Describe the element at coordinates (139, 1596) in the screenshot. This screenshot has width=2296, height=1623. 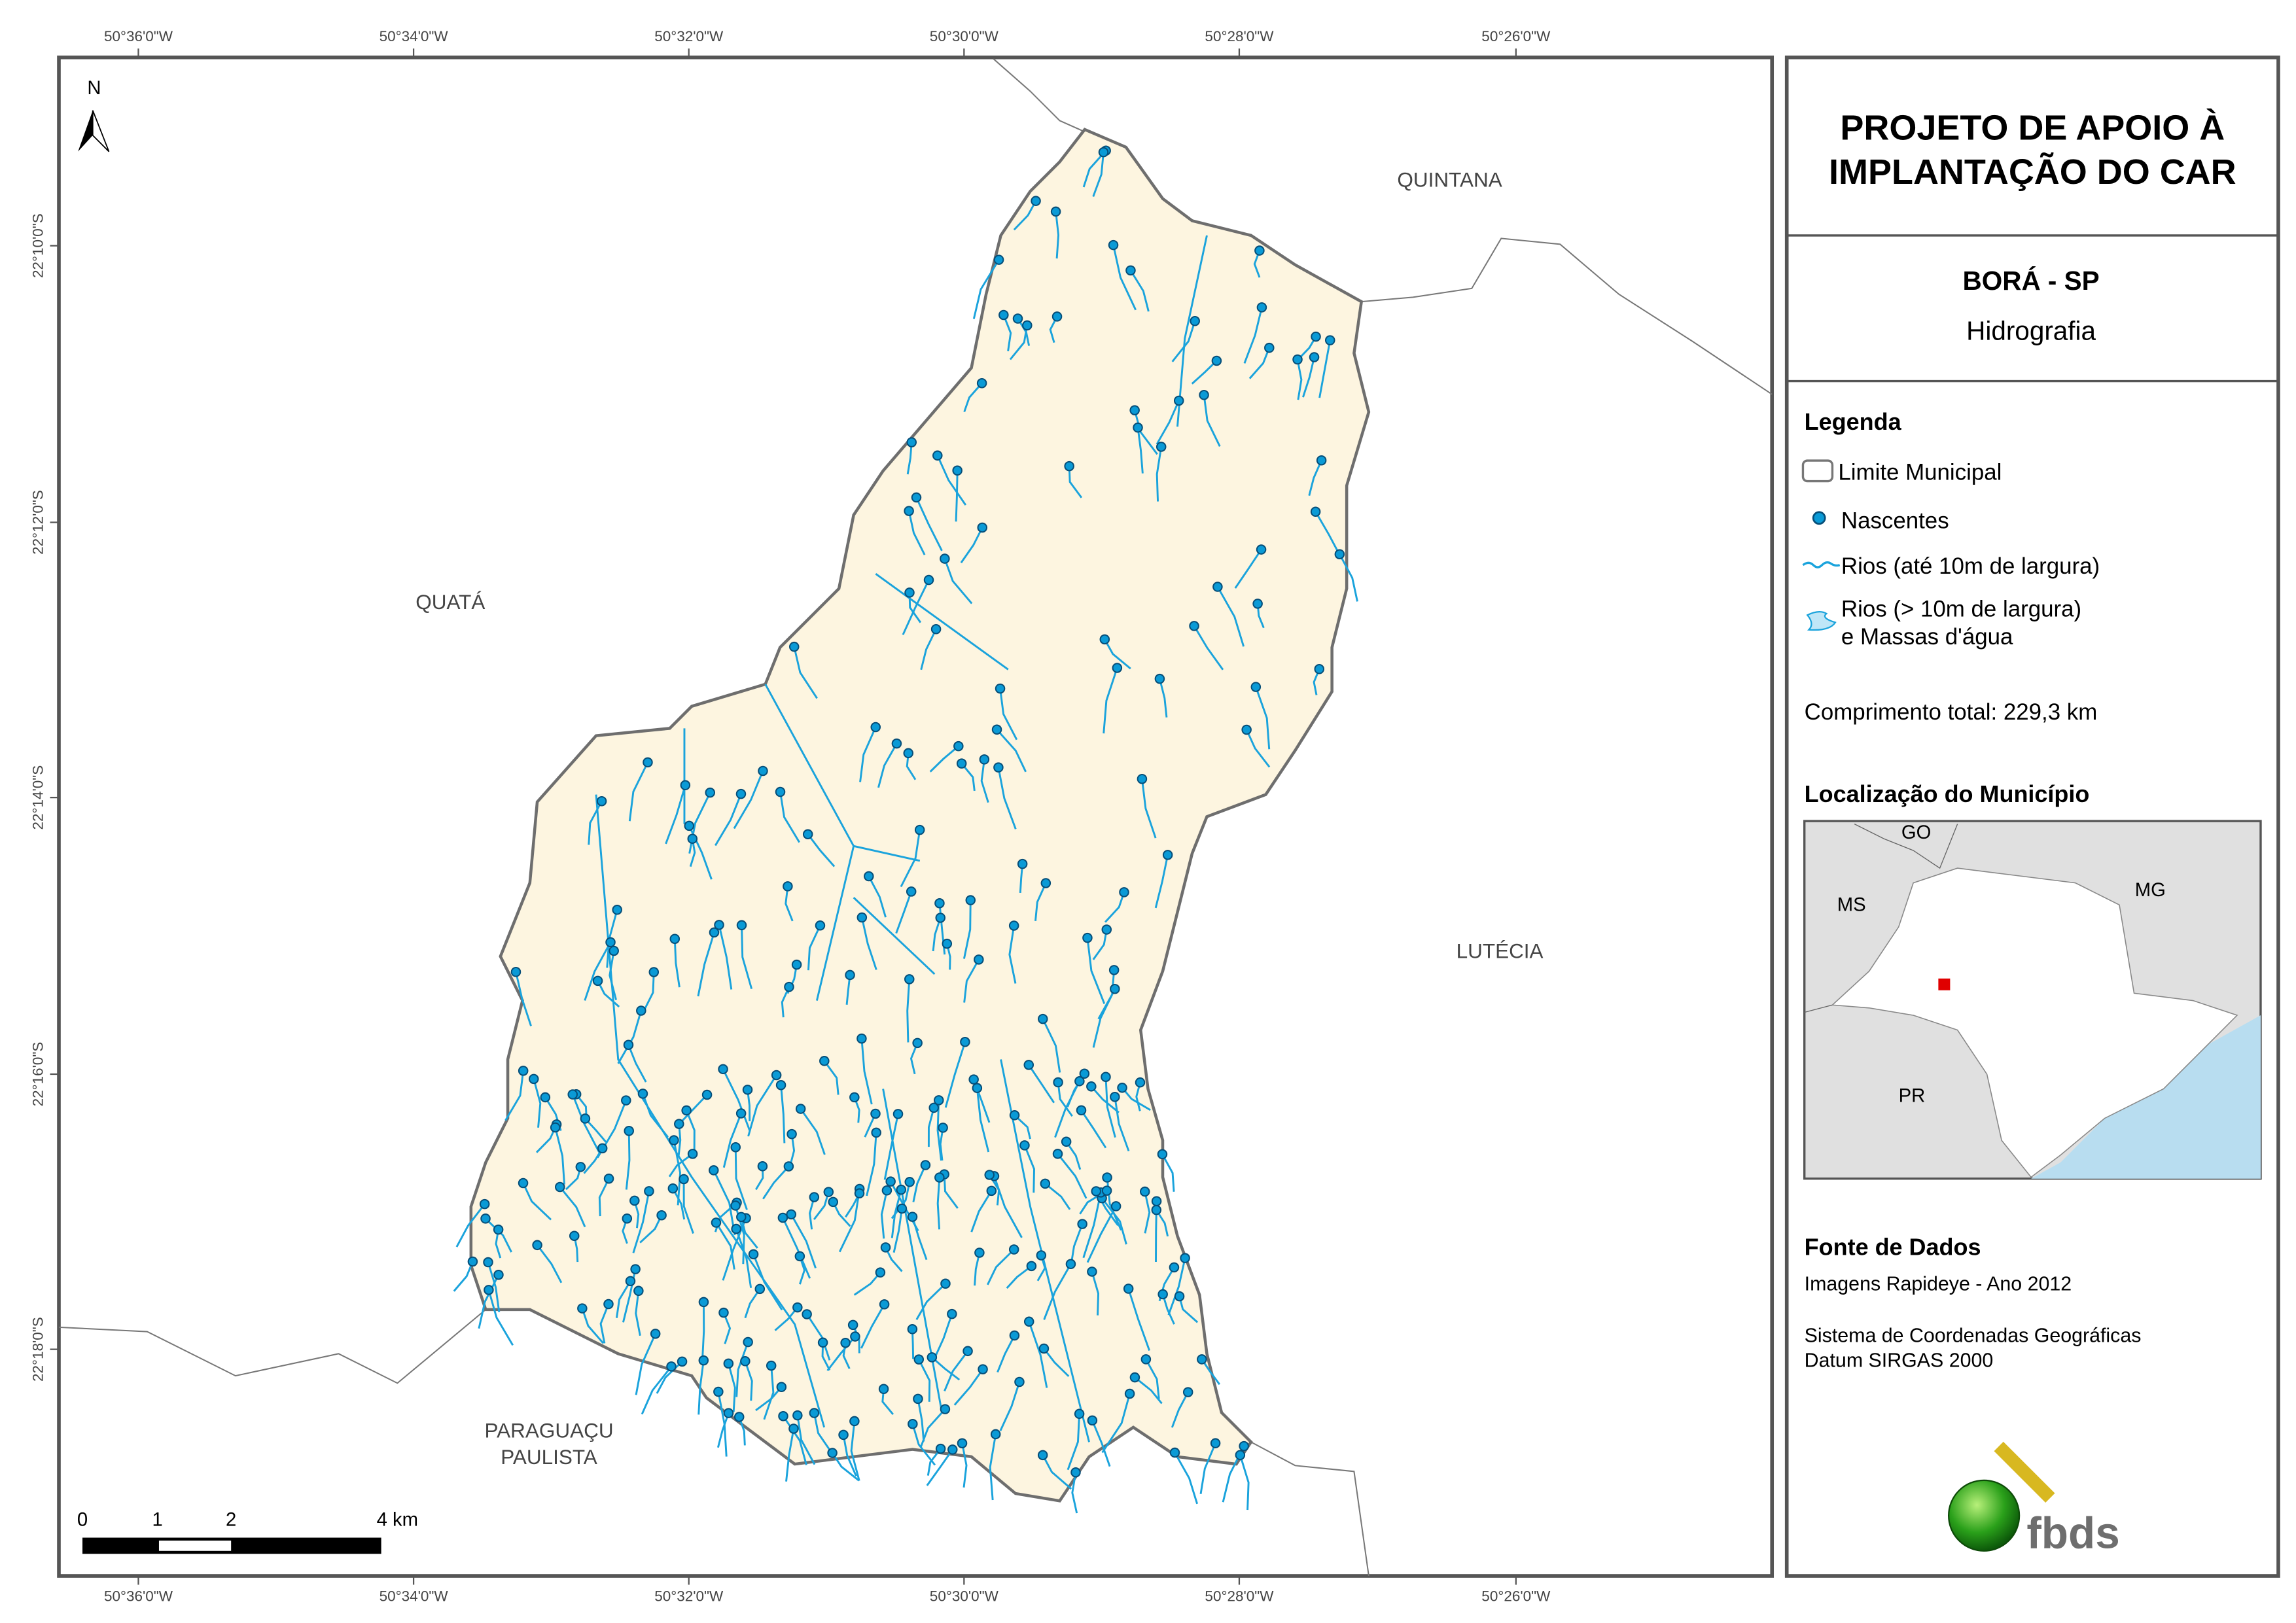
I see `svg-text: 50°36'0"W` at that location.